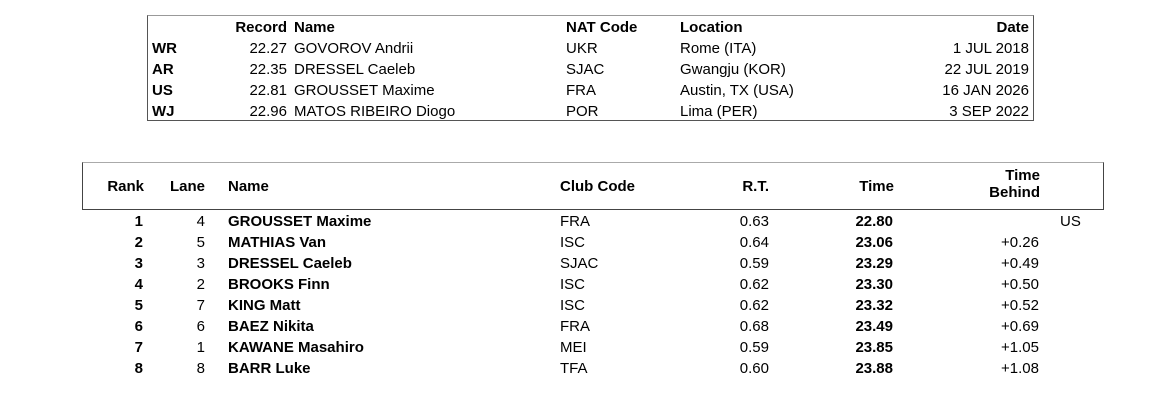  What do you see at coordinates (355, 69) in the screenshot?
I see `record-name: DRESSEL Caeleb` at bounding box center [355, 69].